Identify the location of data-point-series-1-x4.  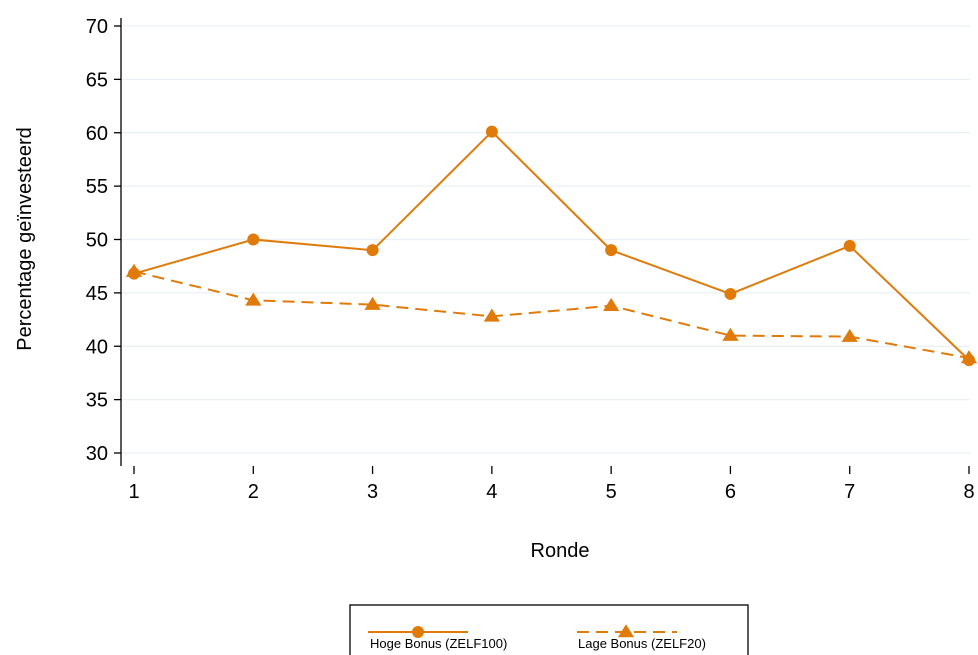
(491, 131).